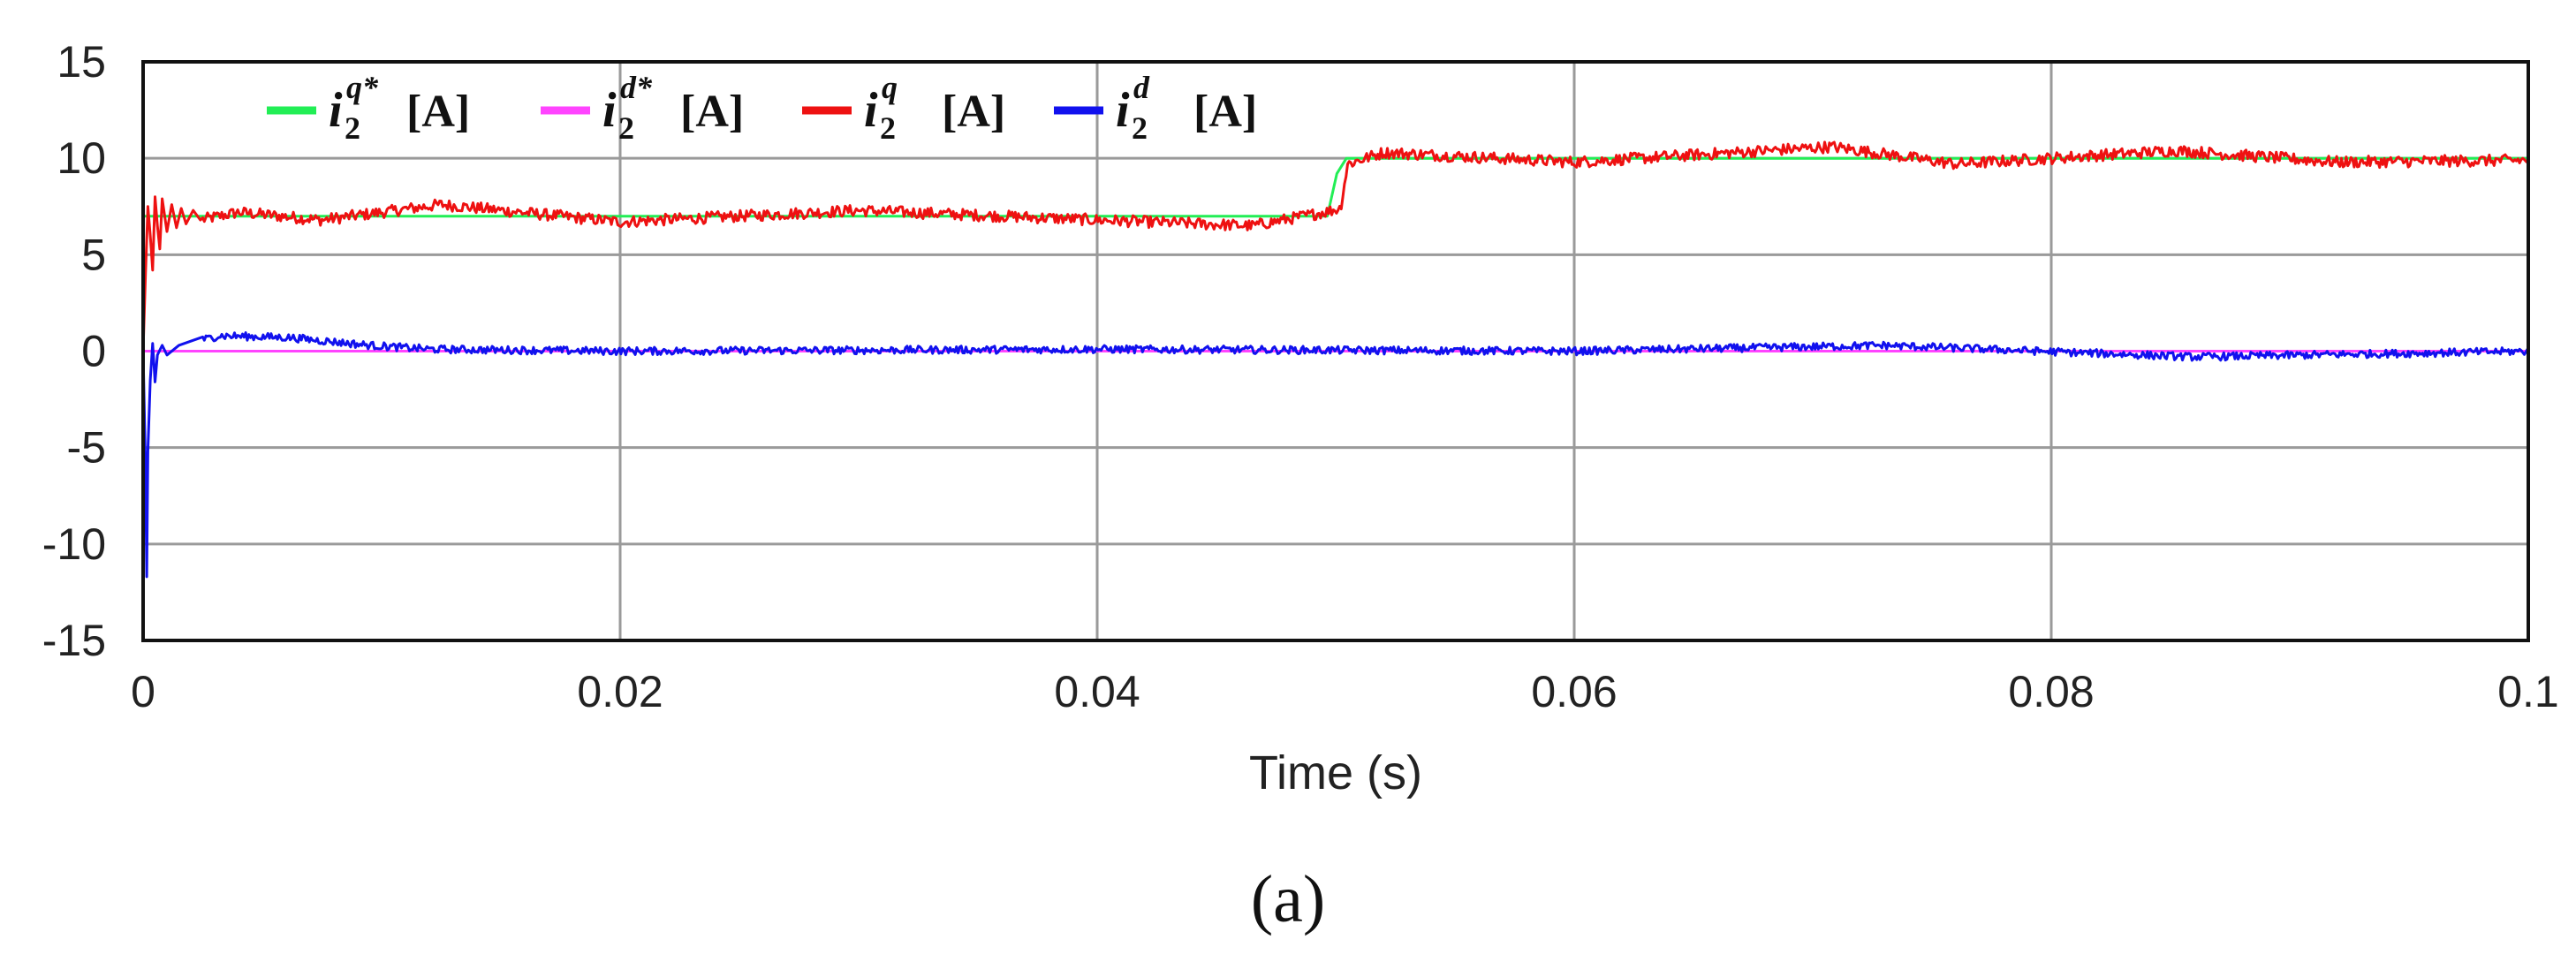  I want to click on figure-caption: (a), so click(1288, 899).